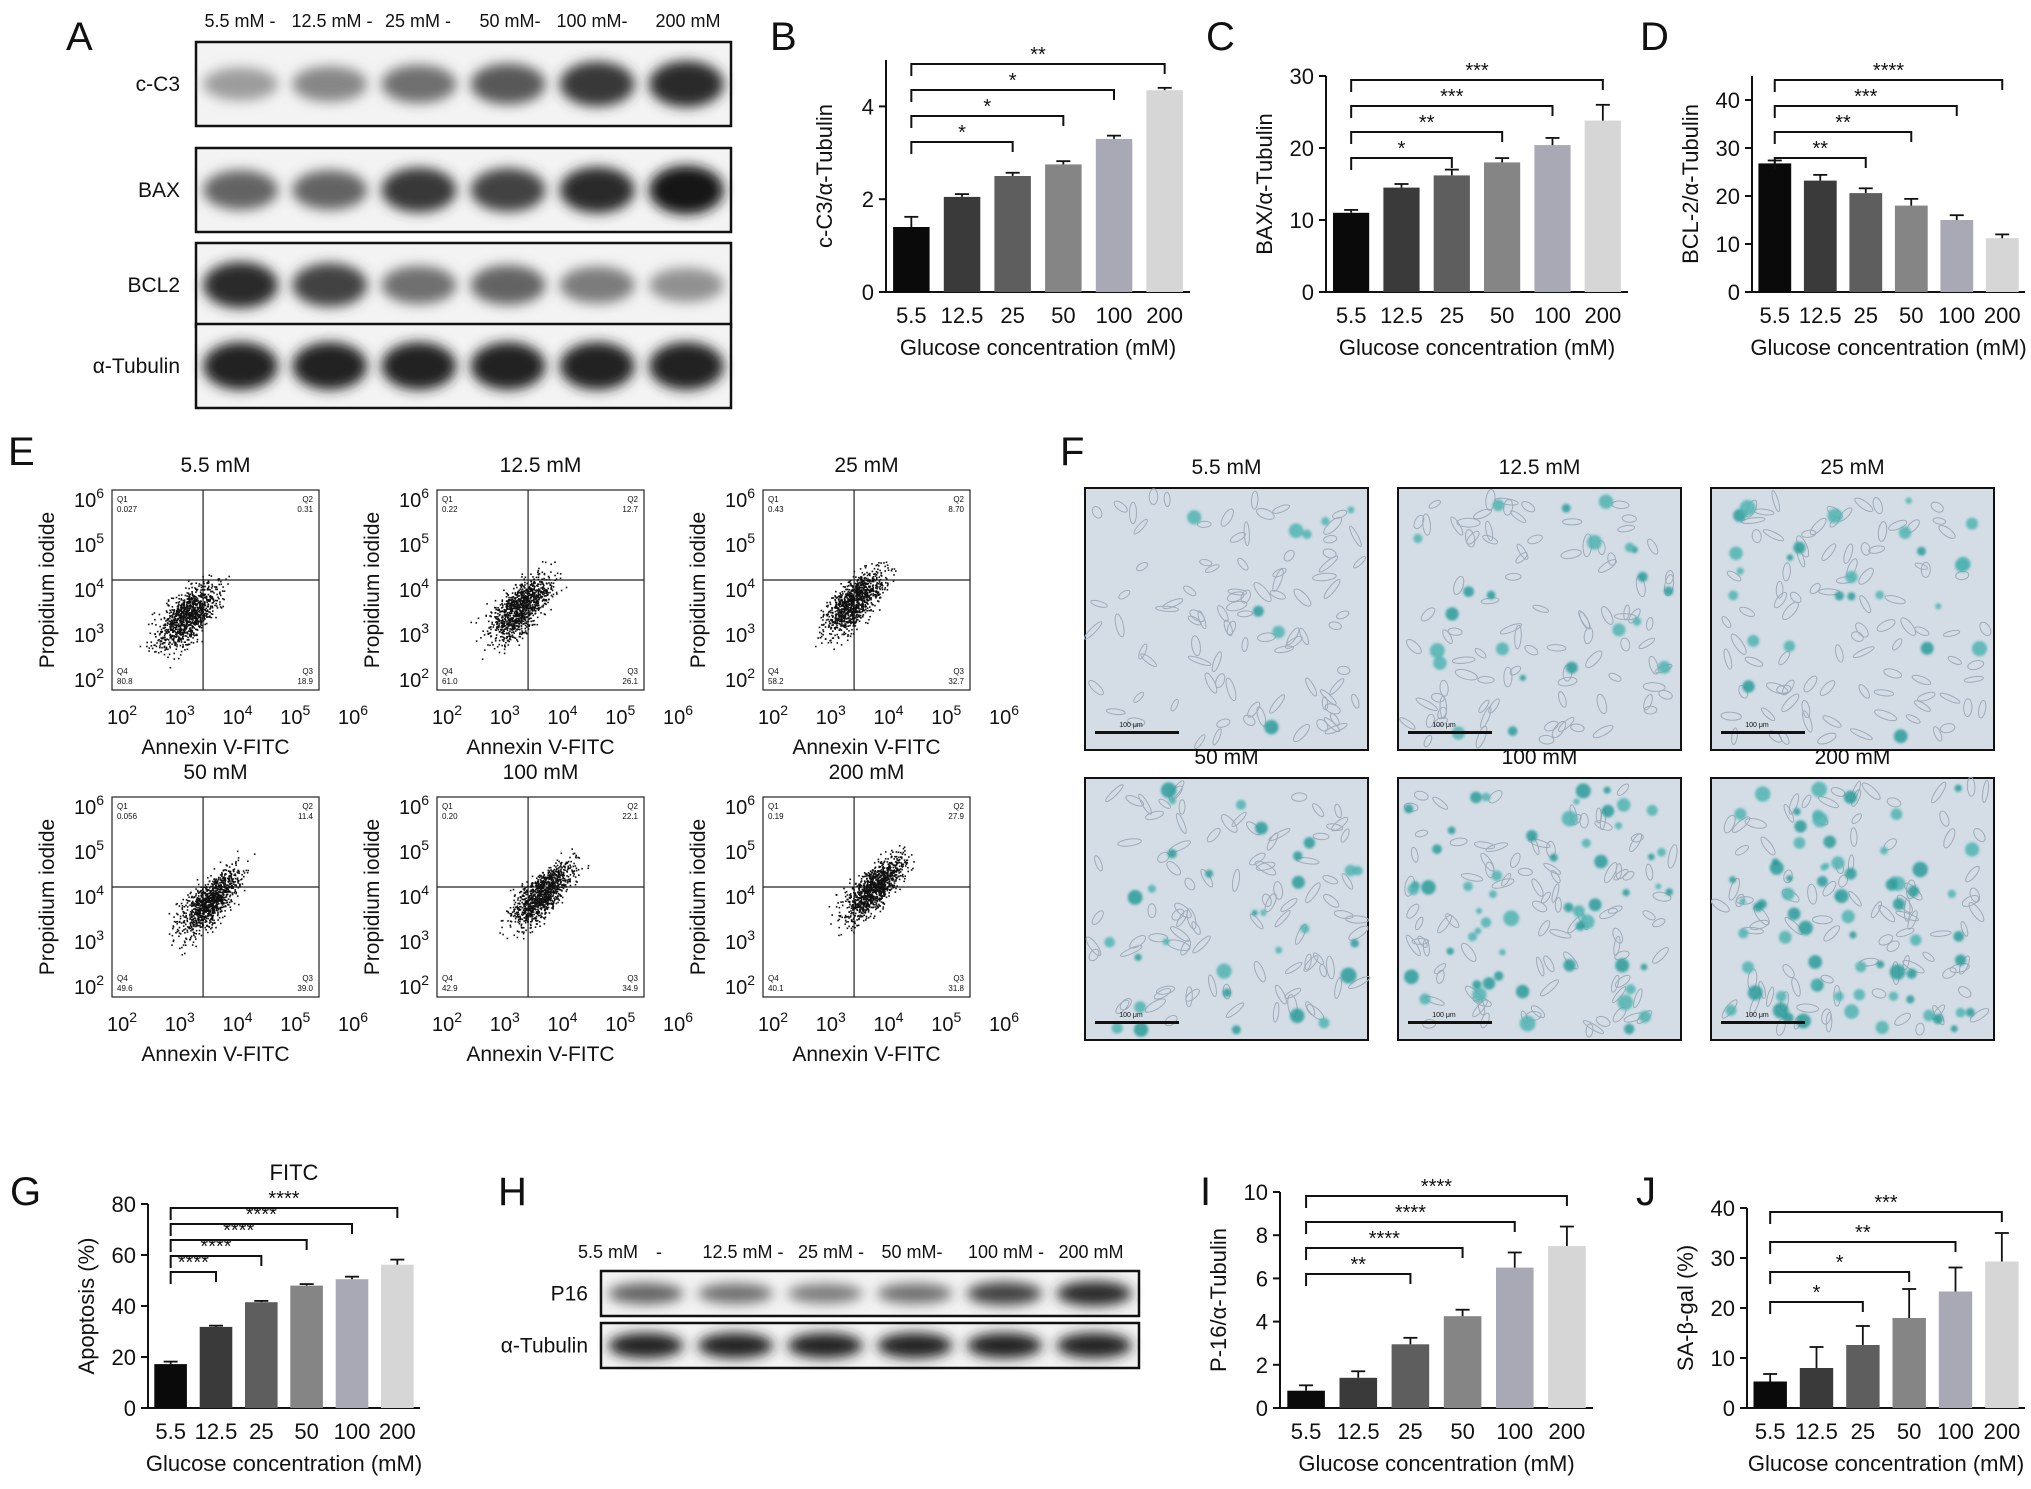  What do you see at coordinates (866, 747) in the screenshot?
I see `flow-x-axis-label: Annexin V-FITC` at bounding box center [866, 747].